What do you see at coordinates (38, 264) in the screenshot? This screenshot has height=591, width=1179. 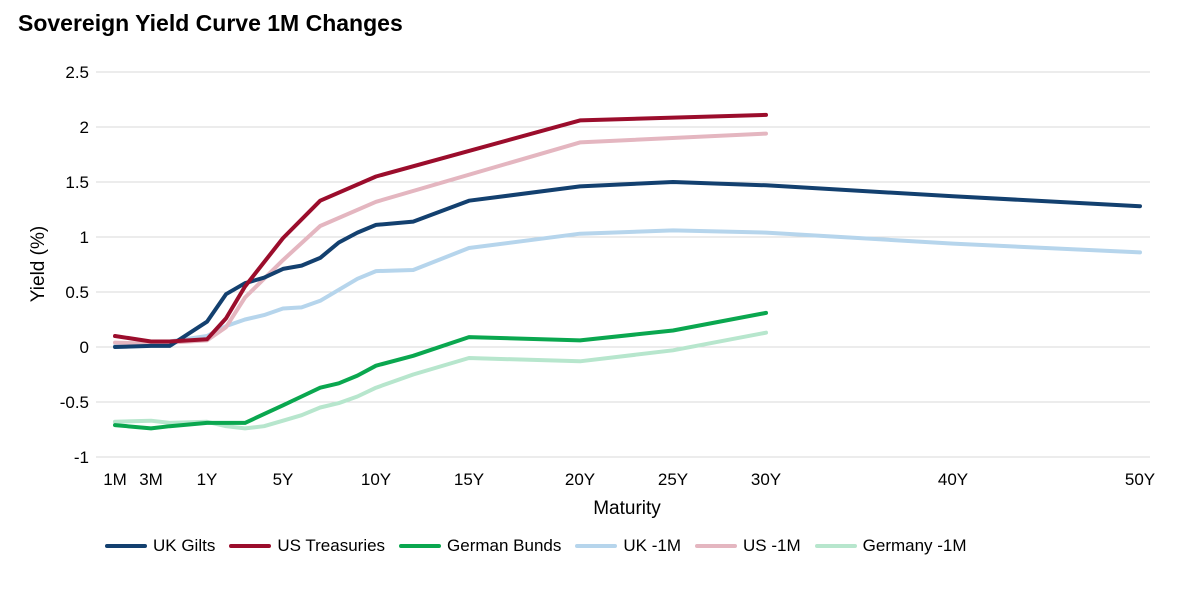 I see `y-axis-label: Yield (%)` at bounding box center [38, 264].